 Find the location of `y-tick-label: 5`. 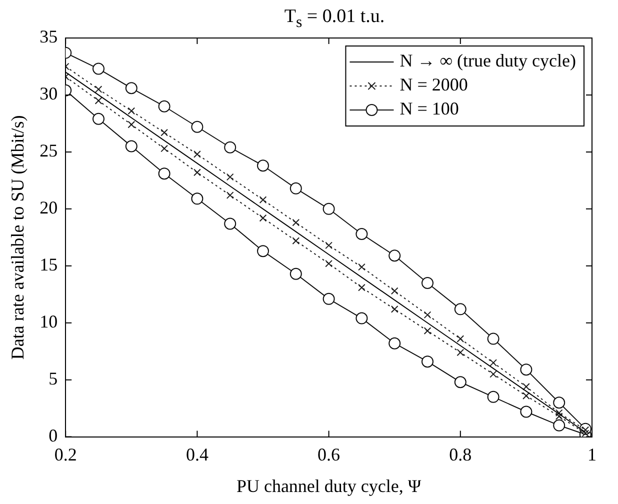

y-tick-label: 5 is located at coordinates (53, 378).